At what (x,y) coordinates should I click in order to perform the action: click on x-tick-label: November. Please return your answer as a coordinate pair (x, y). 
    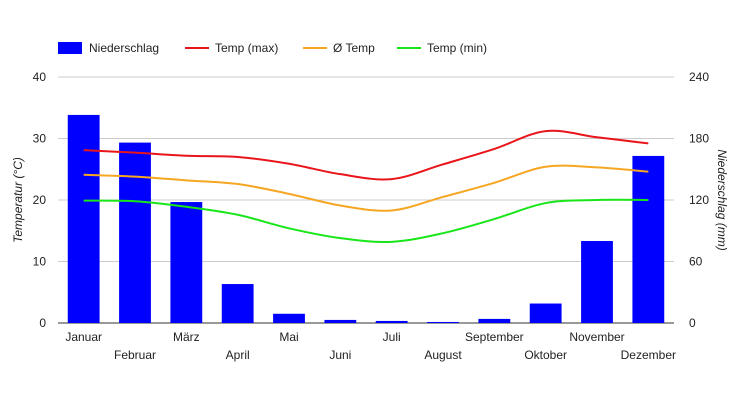
    Looking at the image, I should click on (596, 337).